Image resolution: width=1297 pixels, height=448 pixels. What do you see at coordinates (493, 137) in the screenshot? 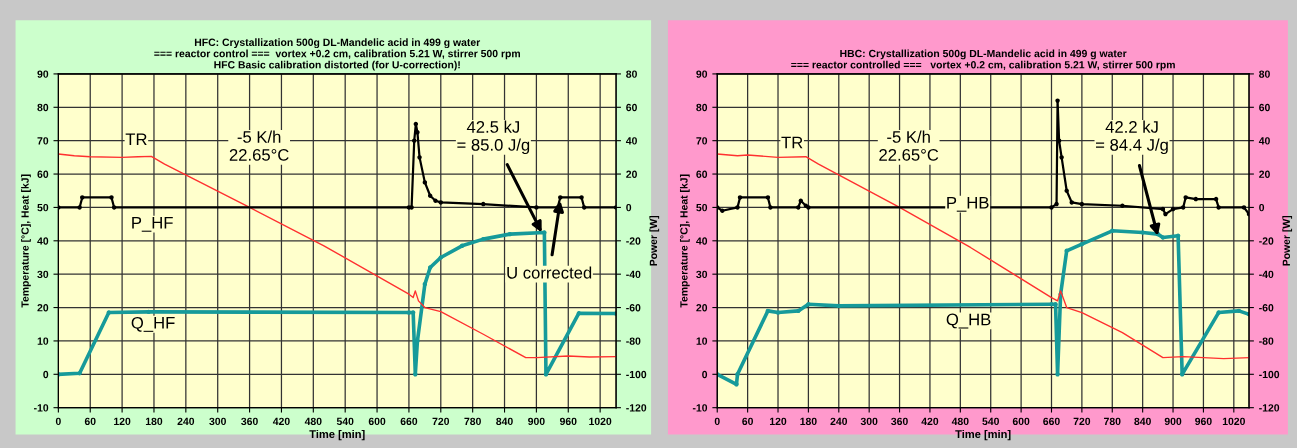
I see `annotation: 42.5 kJ = 85.0 J/g` at bounding box center [493, 137].